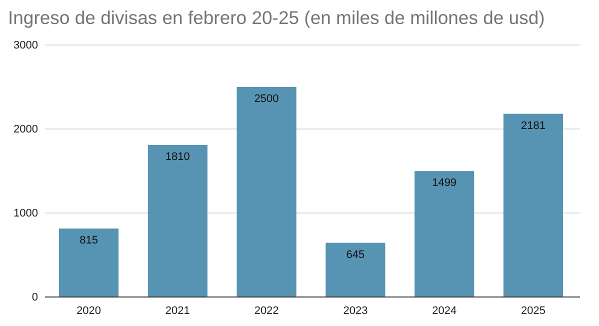  I want to click on data-label: 2500, so click(266, 99).